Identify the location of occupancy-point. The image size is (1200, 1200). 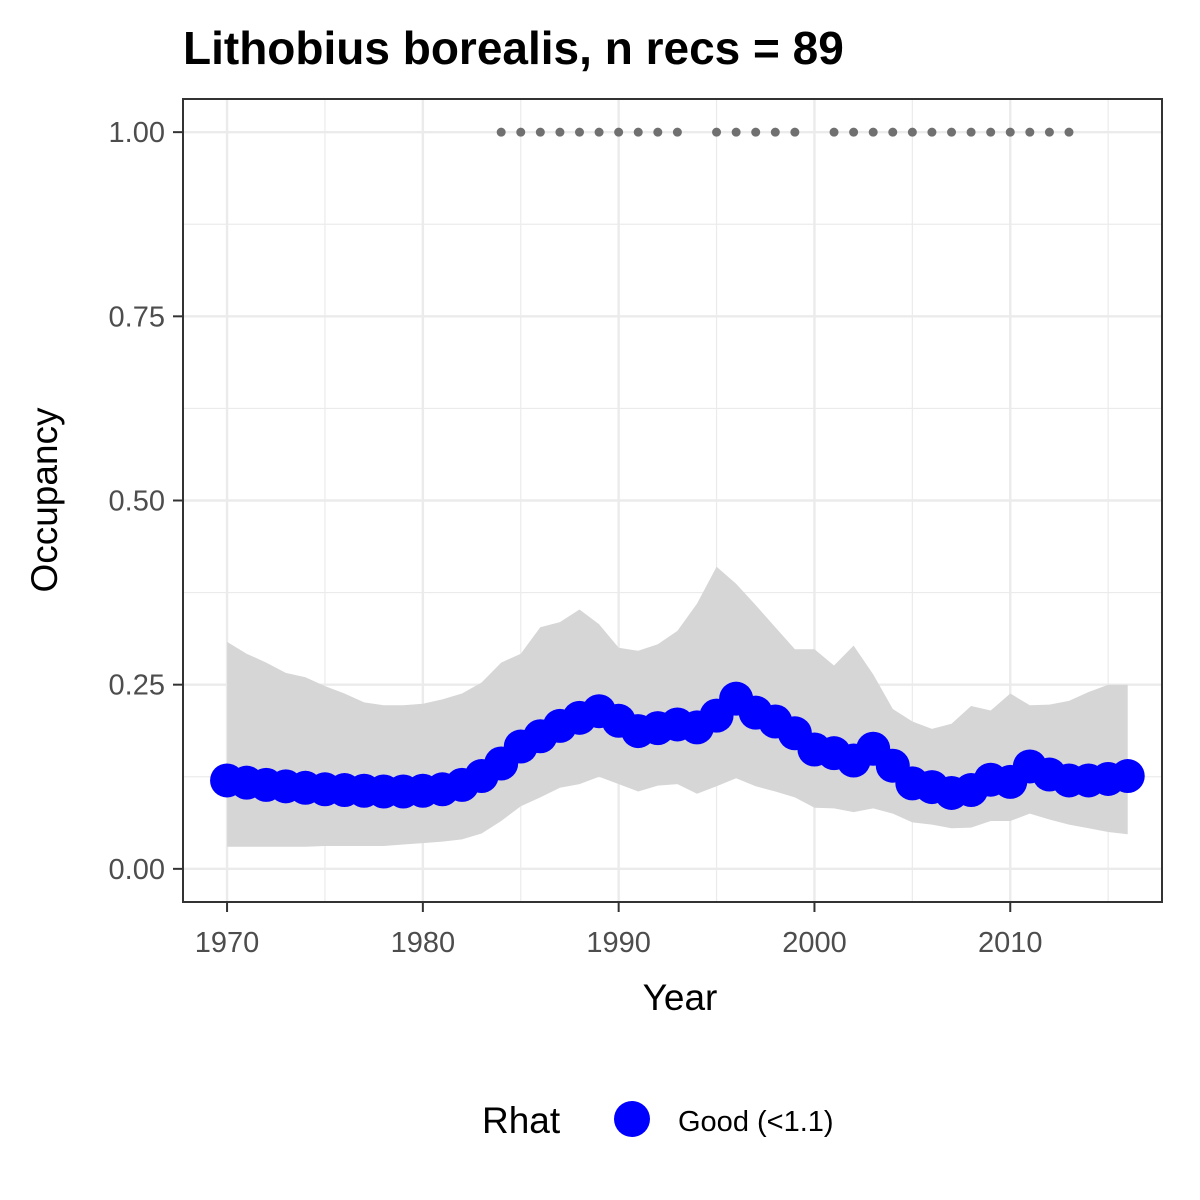
(1127, 776).